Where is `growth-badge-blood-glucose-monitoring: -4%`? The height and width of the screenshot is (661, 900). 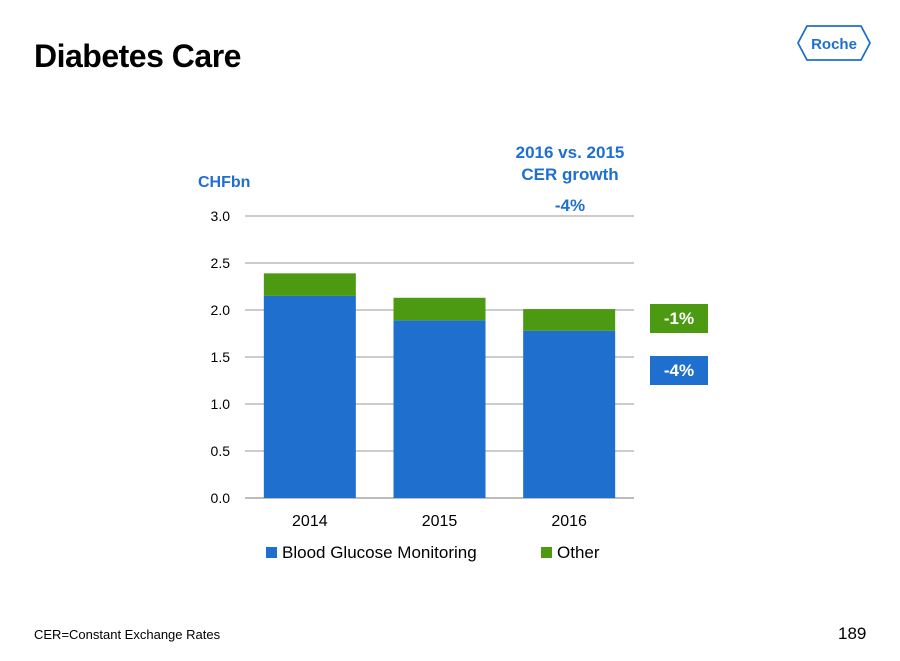
growth-badge-blood-glucose-monitoring: -4% is located at coordinates (679, 370).